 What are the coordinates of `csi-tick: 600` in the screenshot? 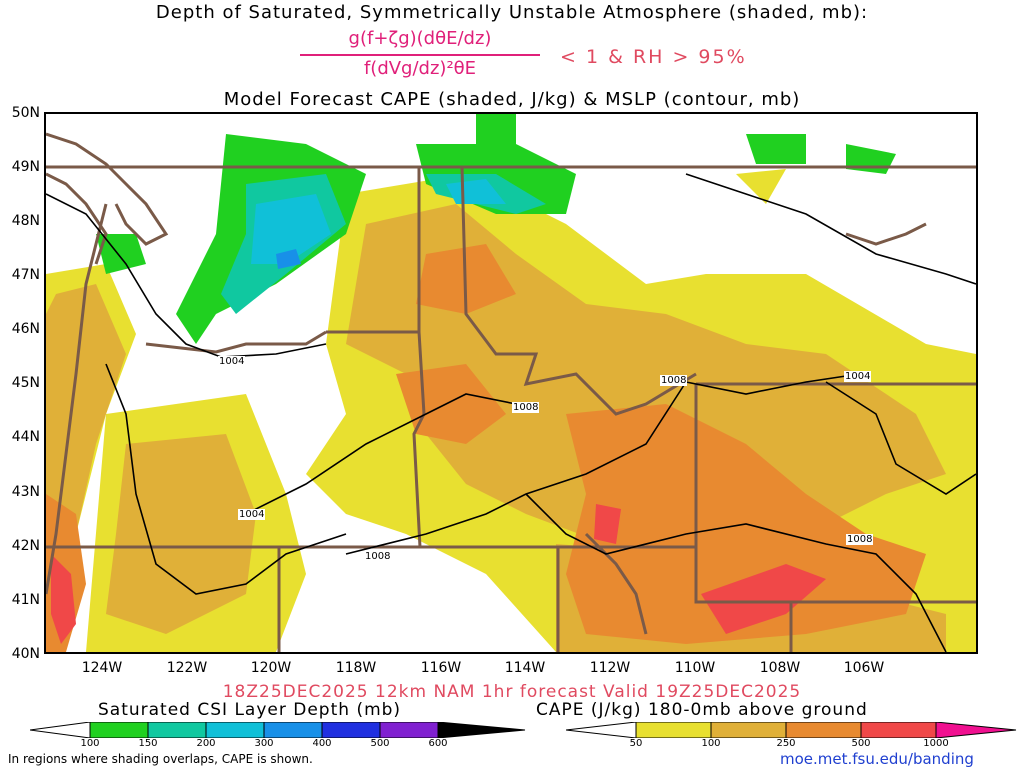 It's located at (438, 743).